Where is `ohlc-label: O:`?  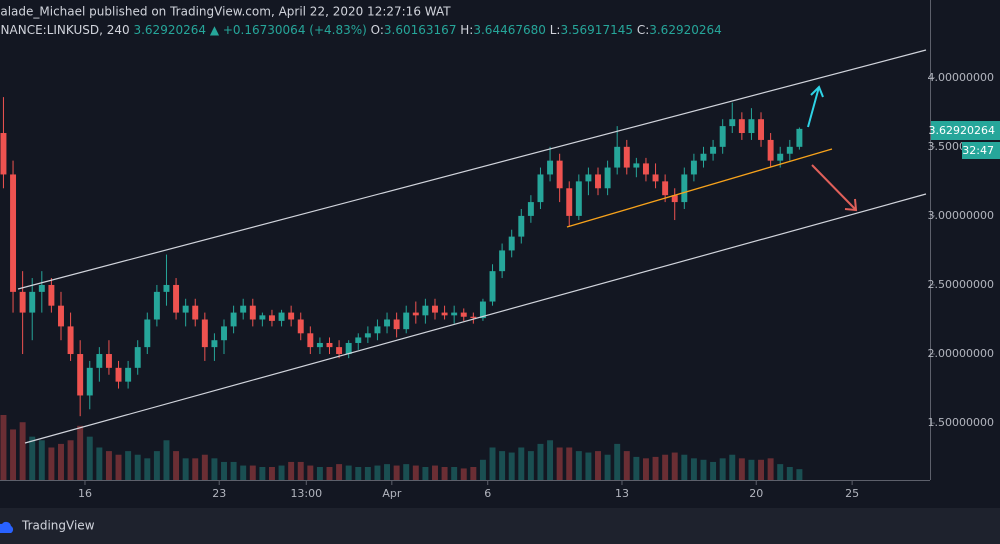
ohlc-label: O: is located at coordinates (377, 30).